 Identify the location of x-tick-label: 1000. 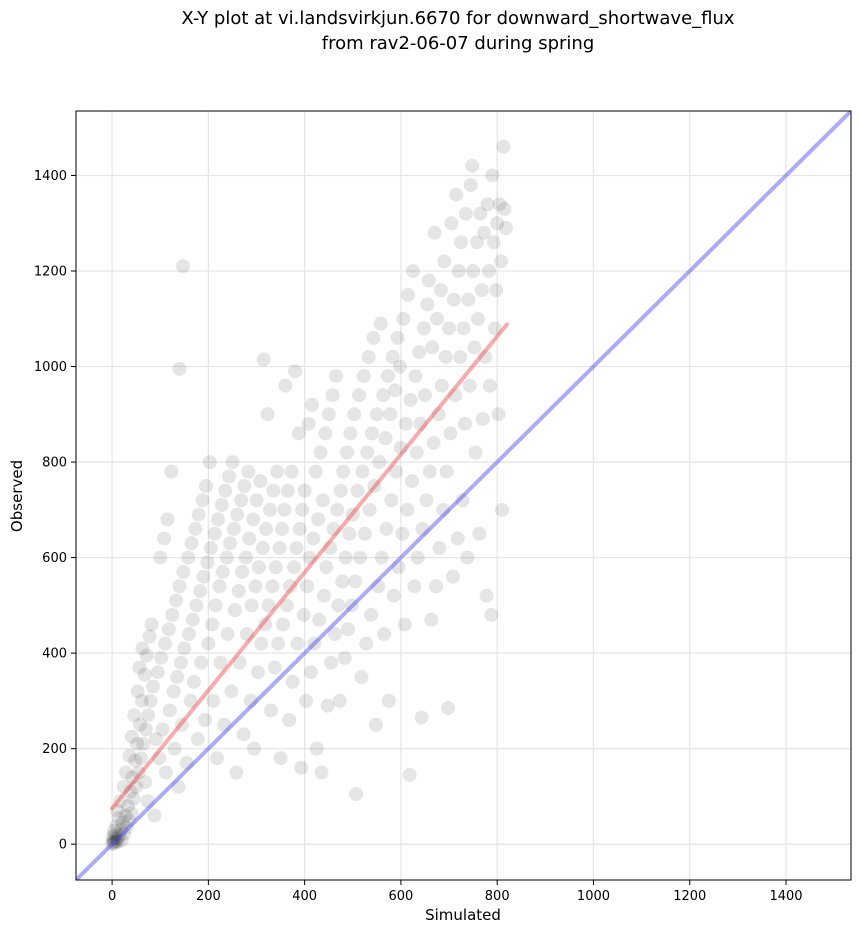
(593, 896).